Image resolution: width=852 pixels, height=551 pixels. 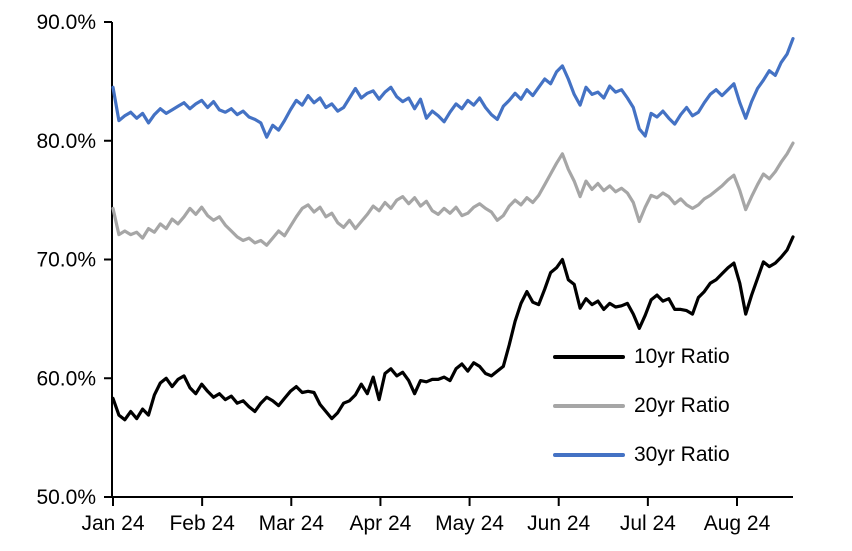 I want to click on legend-swatch-10yr, so click(x=589, y=357).